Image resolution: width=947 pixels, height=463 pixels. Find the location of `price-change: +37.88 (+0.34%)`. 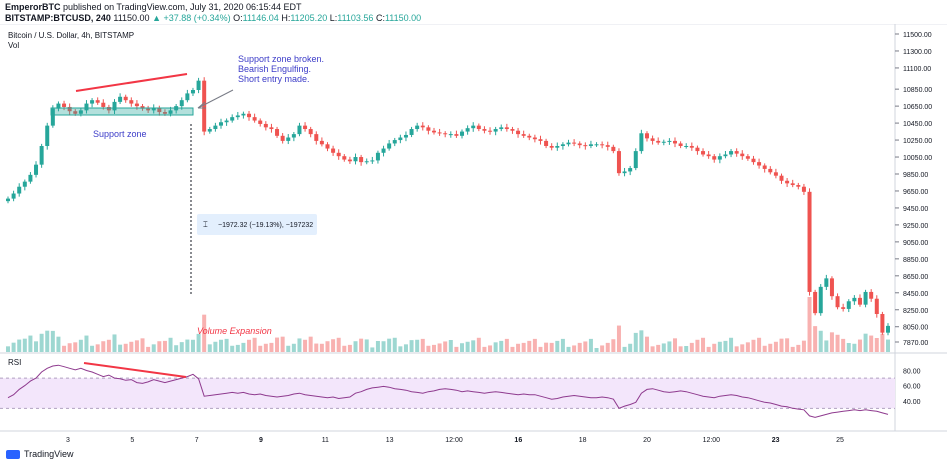

price-change: +37.88 (+0.34%) is located at coordinates (197, 18).